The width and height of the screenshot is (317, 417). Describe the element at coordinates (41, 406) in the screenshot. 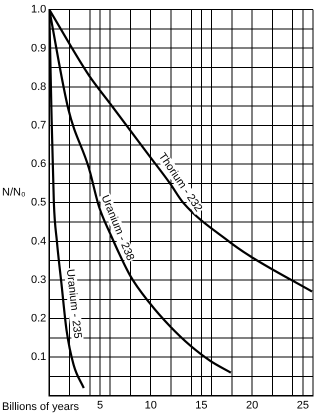

I see `x-axis-title: Billions of years` at that location.